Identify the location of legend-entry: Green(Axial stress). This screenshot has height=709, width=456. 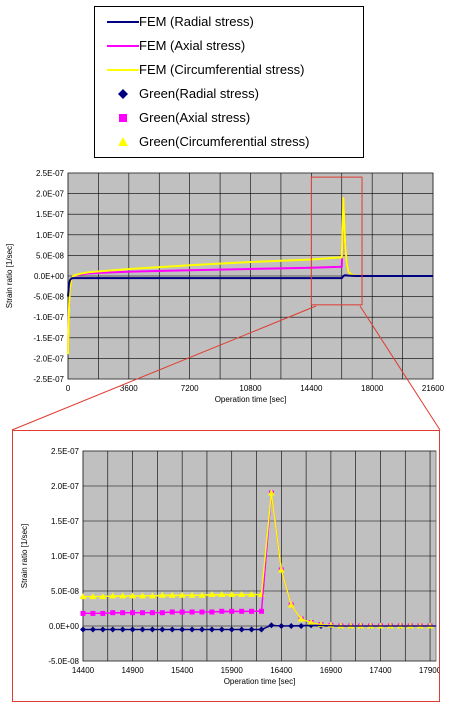
(229, 118).